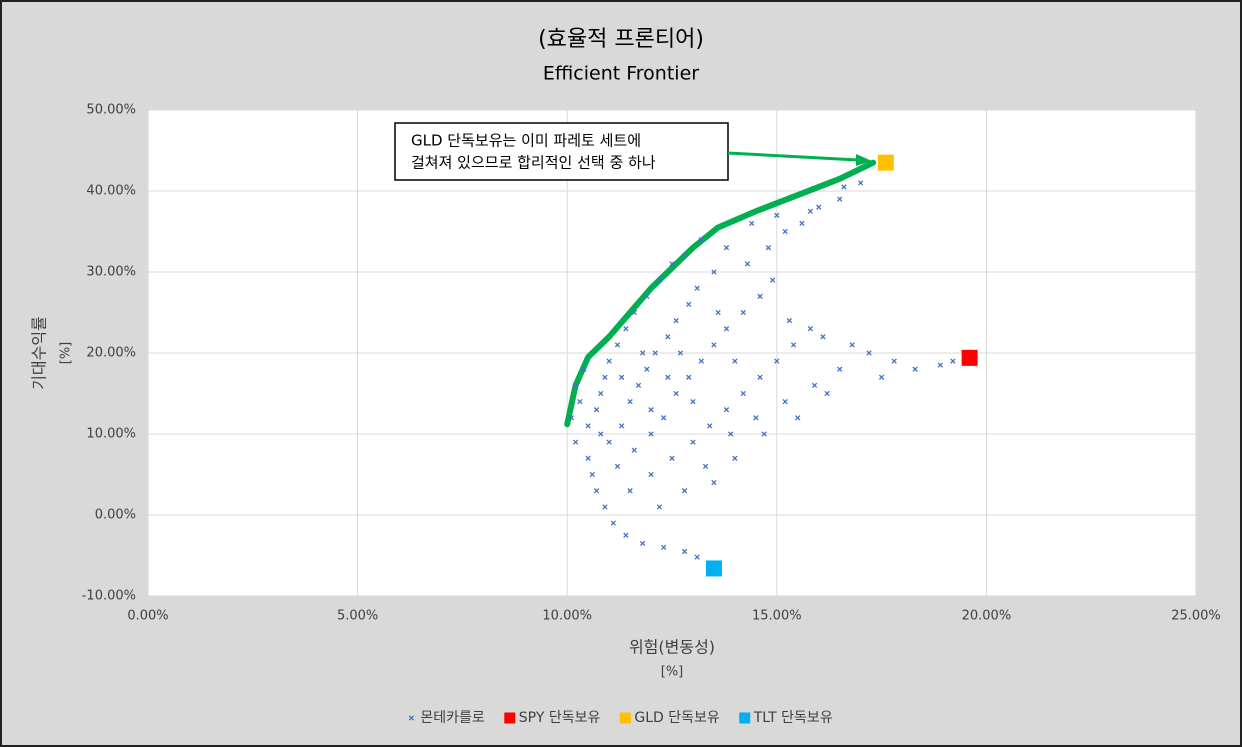  Describe the element at coordinates (793, 718) in the screenshot. I see `legend-label: TLT 단독보유` at that location.